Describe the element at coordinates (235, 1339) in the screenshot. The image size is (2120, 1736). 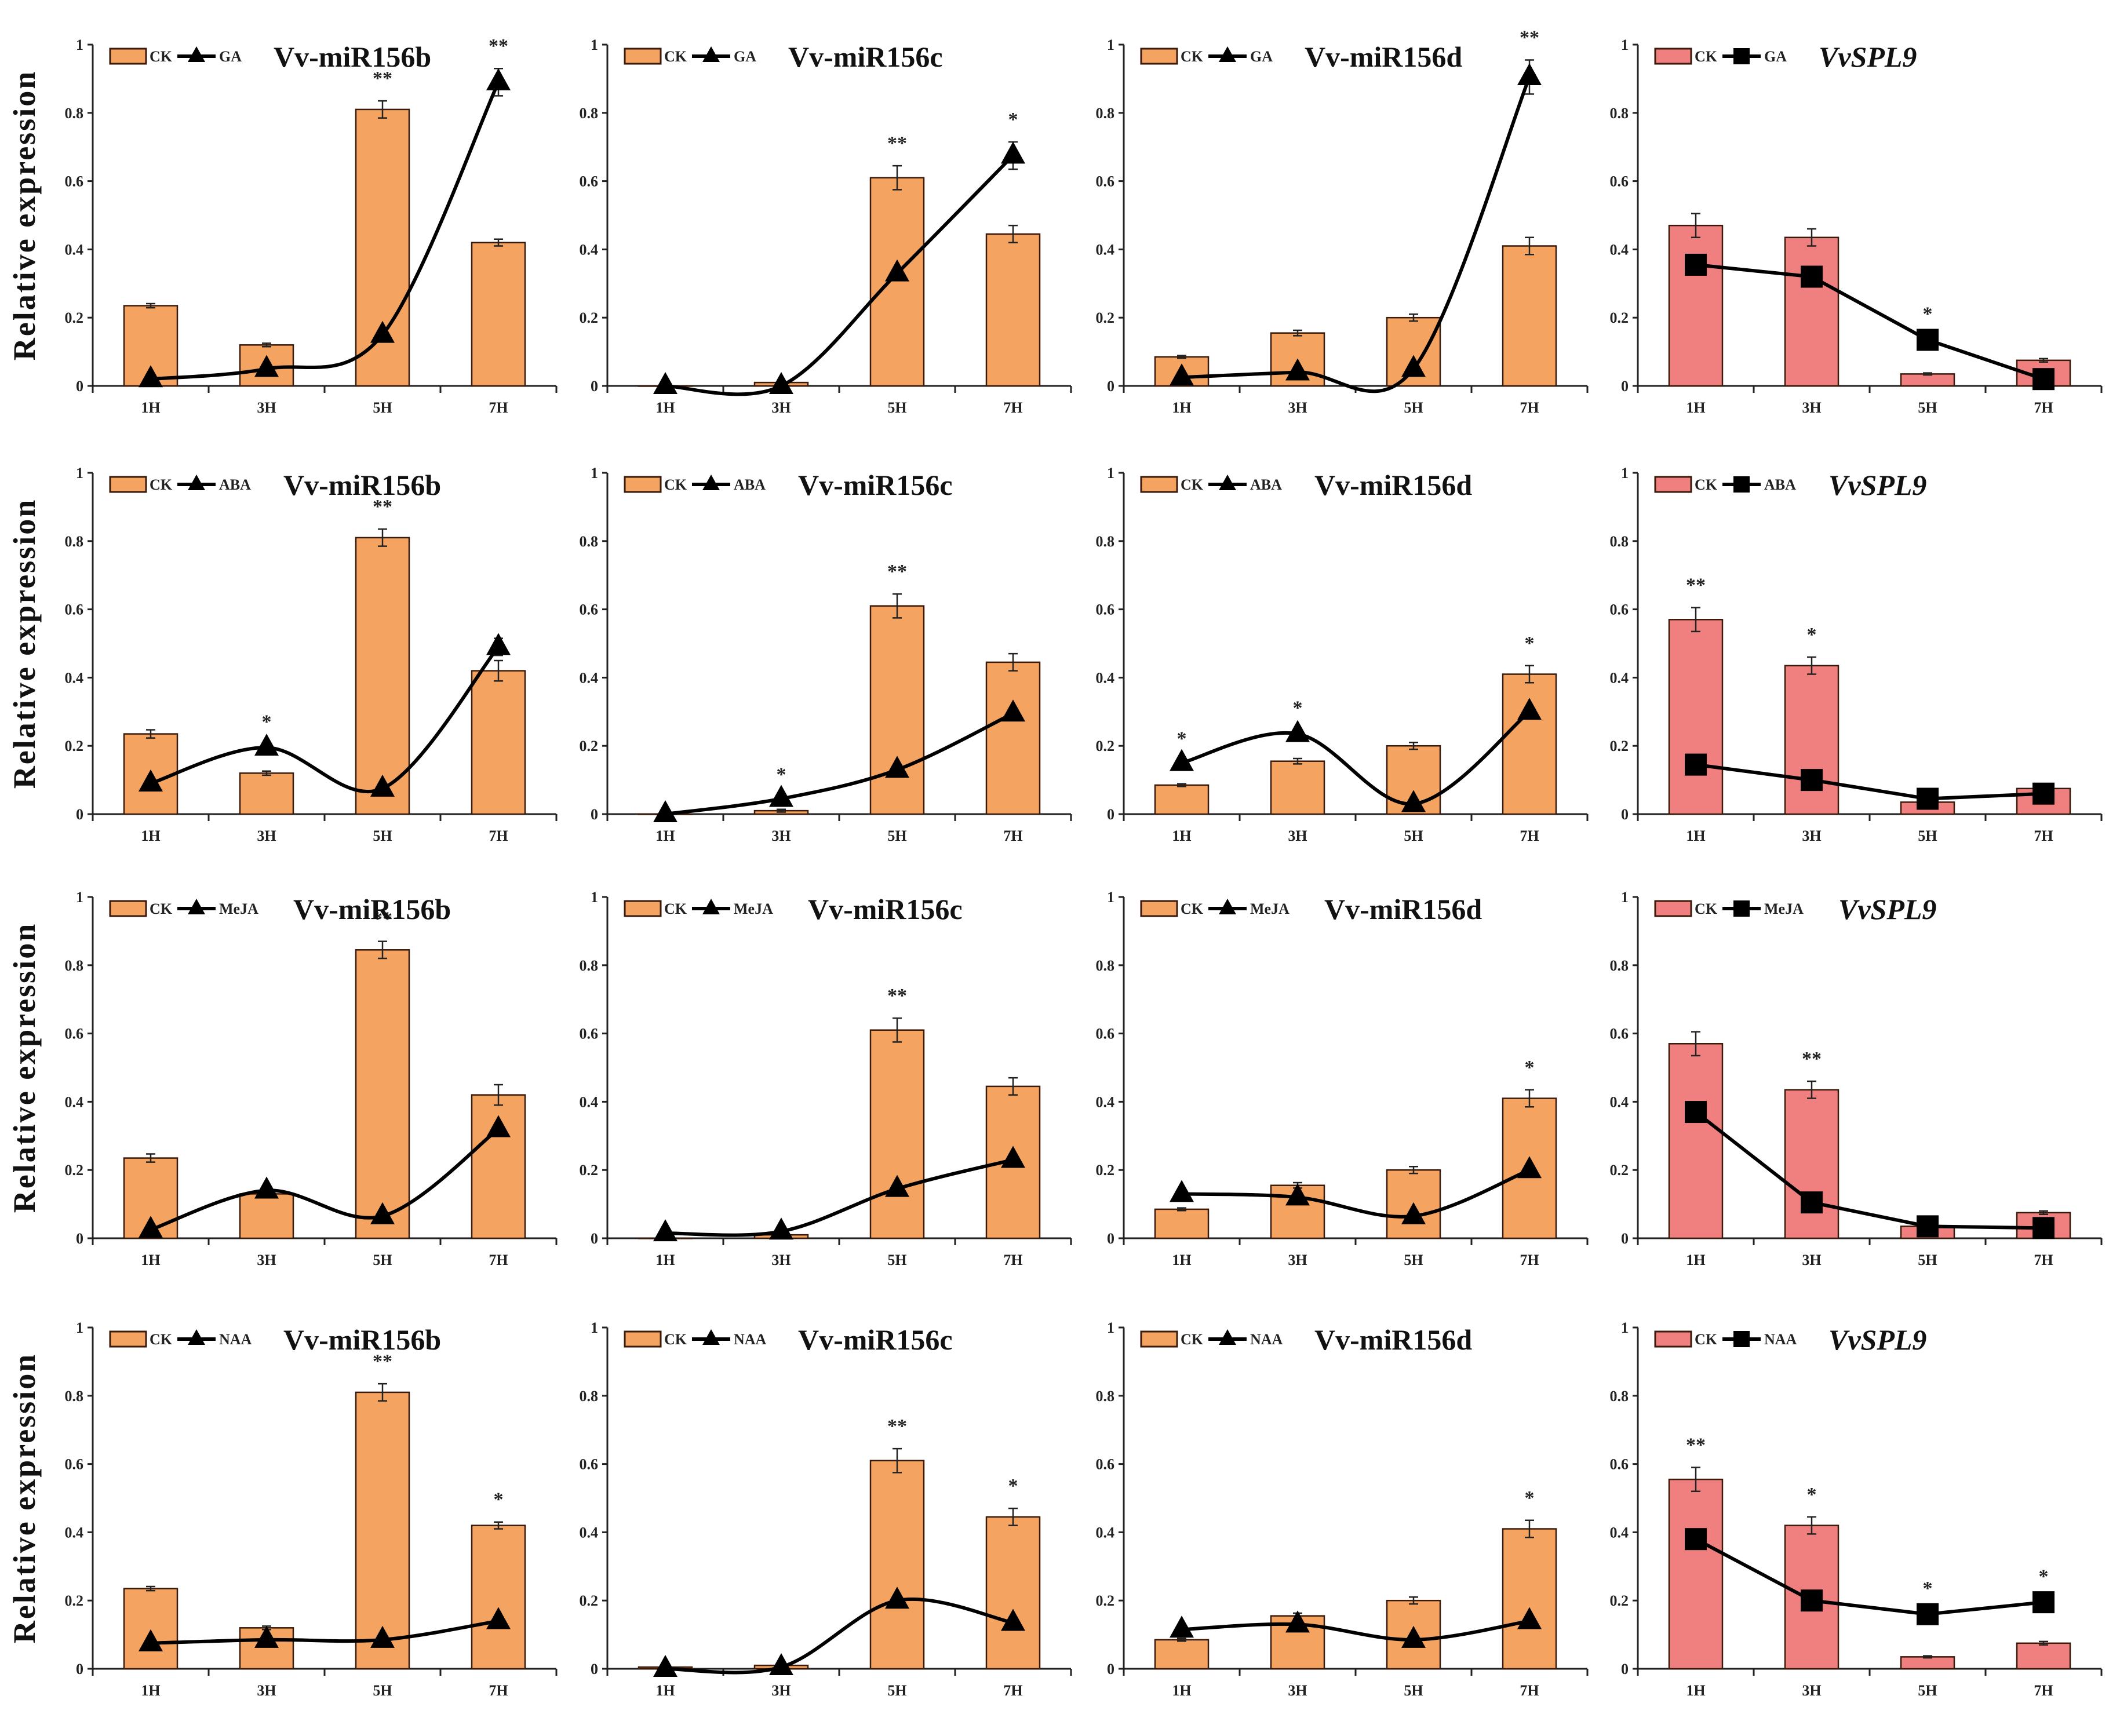
I see `legend-treatment-label: NAA` at that location.